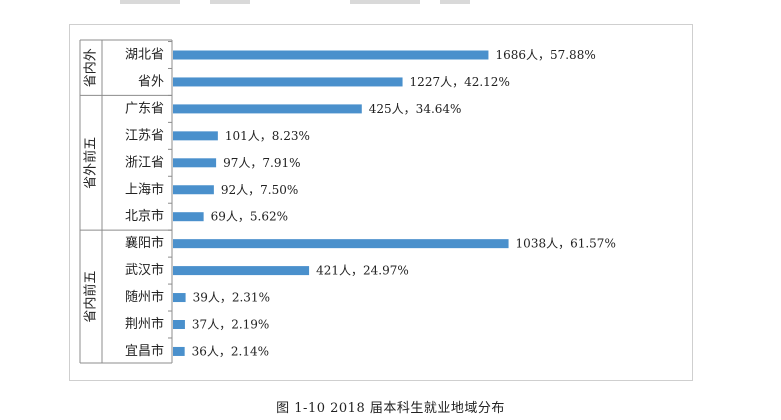 Image resolution: width=781 pixels, height=420 pixels. I want to click on data-label: 1686人，57.88%, so click(545, 55).